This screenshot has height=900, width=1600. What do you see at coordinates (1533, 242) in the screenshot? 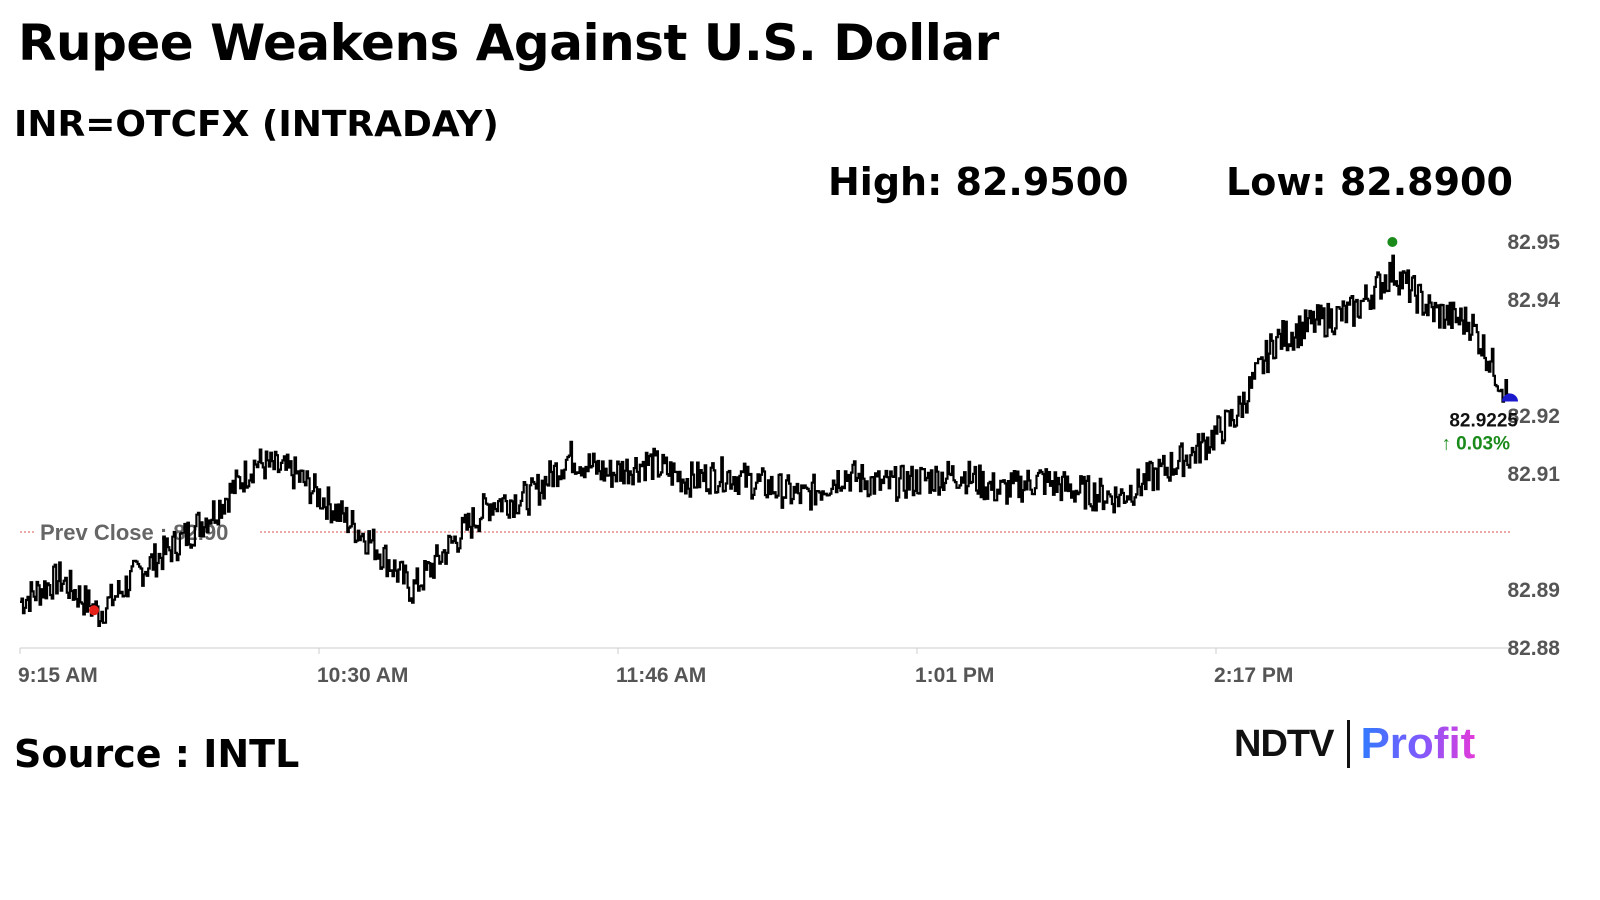
I see `y-tick-label: 82.95` at bounding box center [1533, 242].